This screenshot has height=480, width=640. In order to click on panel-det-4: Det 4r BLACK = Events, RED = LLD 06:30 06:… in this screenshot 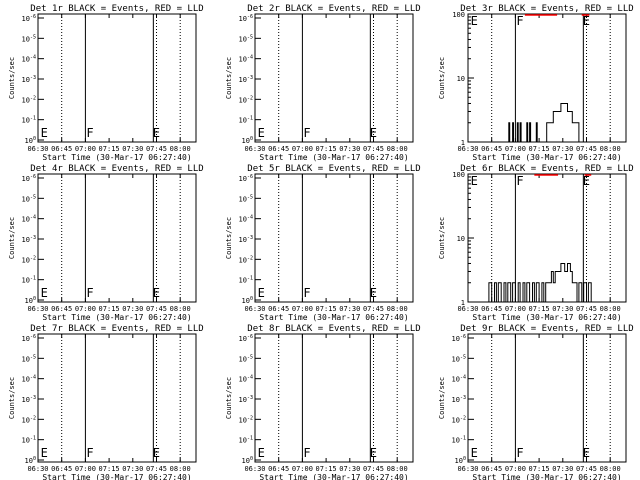, I will do `click(106, 243)`.